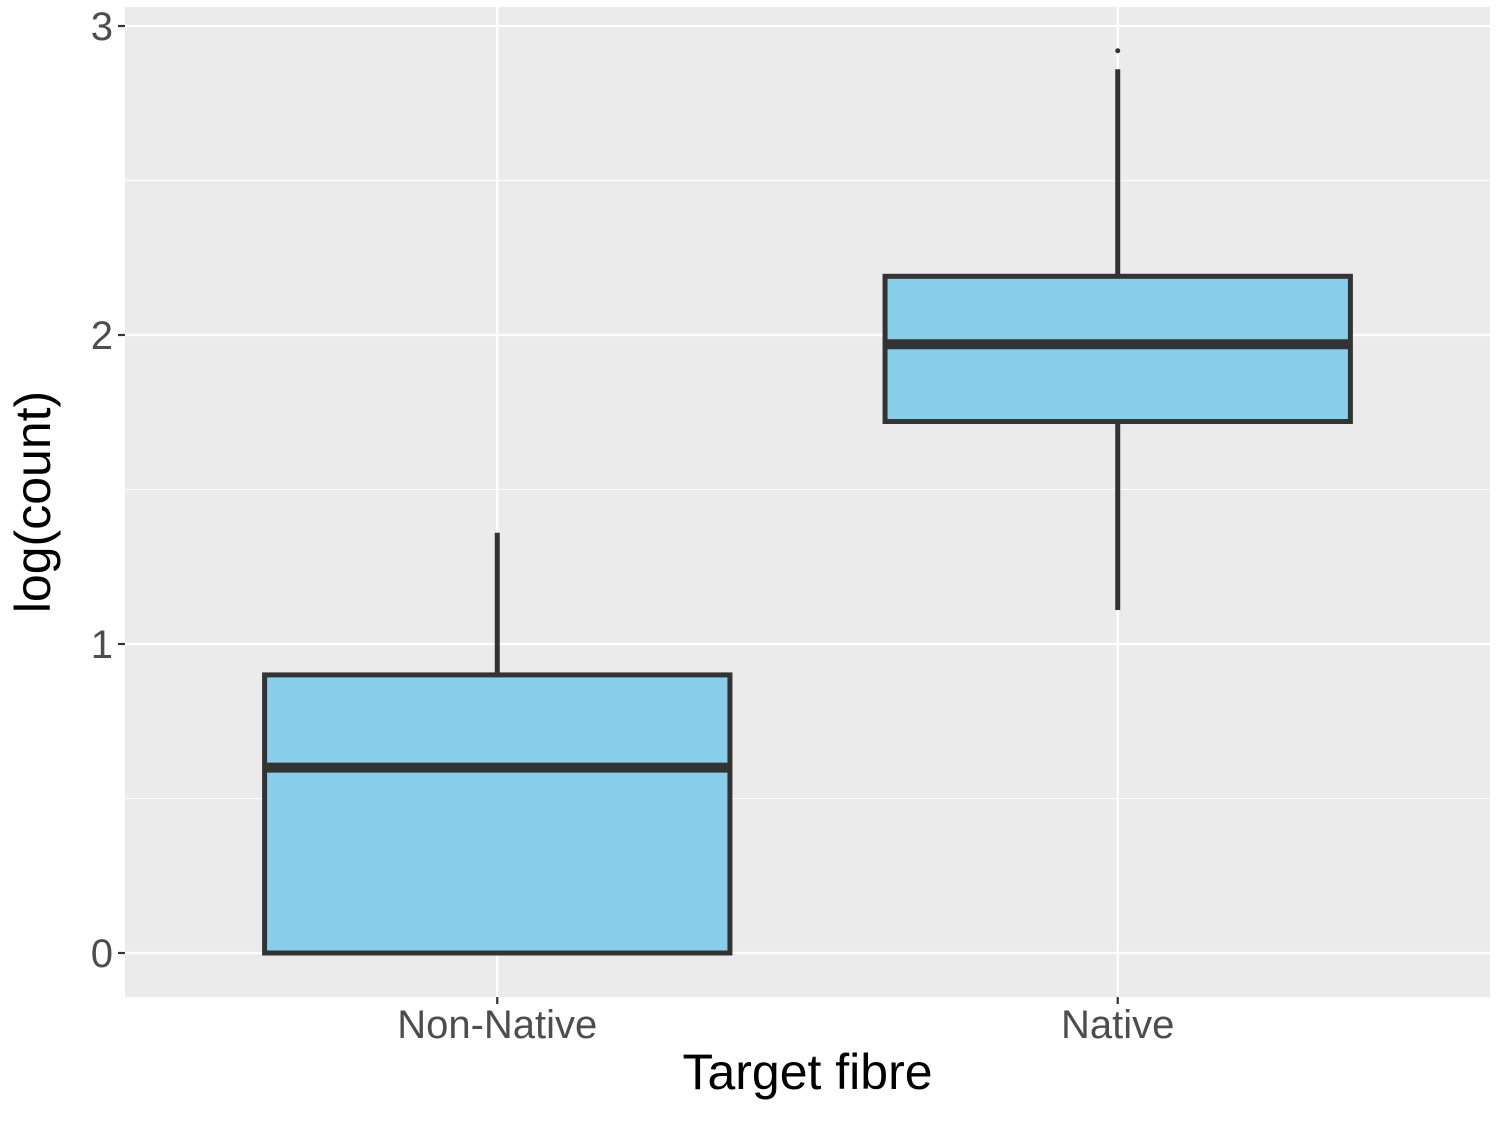 The width and height of the screenshot is (1500, 1141). Describe the element at coordinates (497, 814) in the screenshot. I see `box-iqr` at that location.